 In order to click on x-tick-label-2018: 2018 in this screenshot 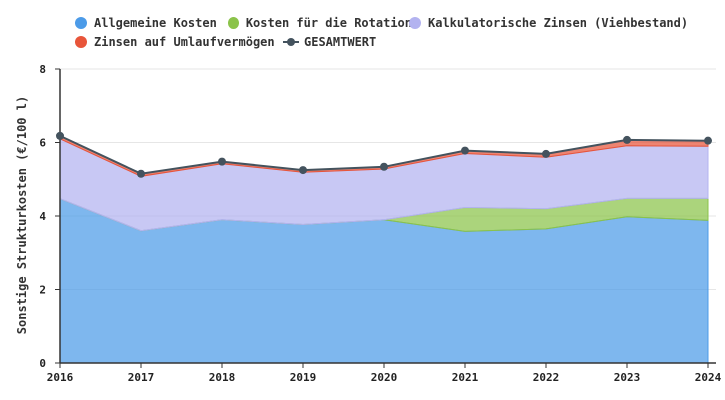, I will do `click(222, 377)`.